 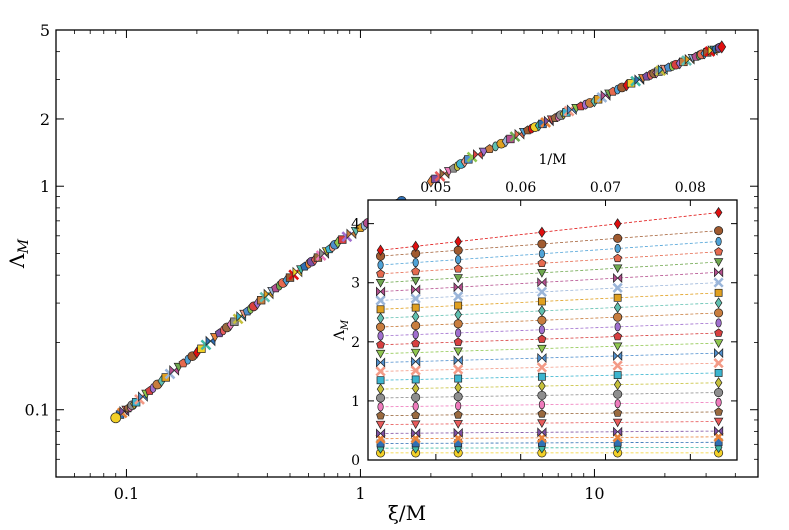 I want to click on inset-x-tick-label: 0.07, so click(x=605, y=188).